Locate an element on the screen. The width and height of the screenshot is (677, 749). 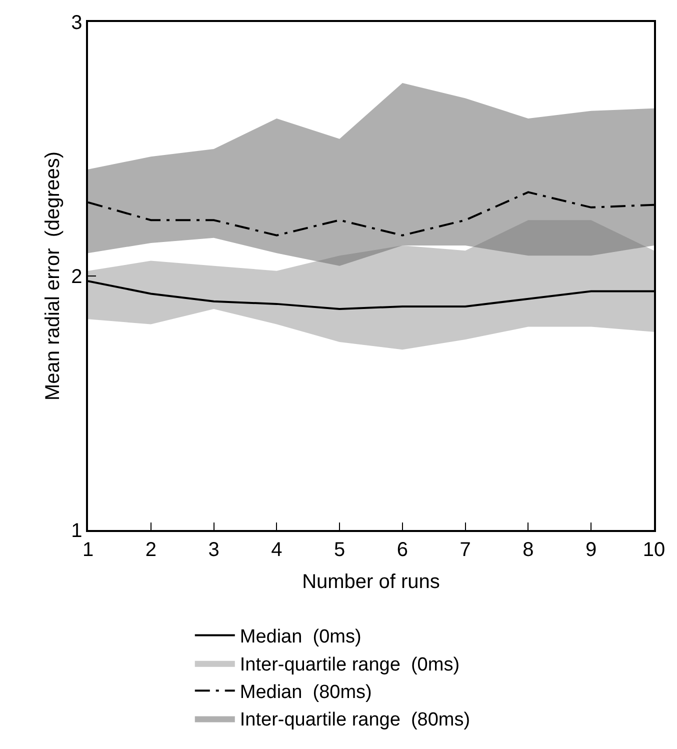
legend-label: Median (0ms) is located at coordinates (301, 637).